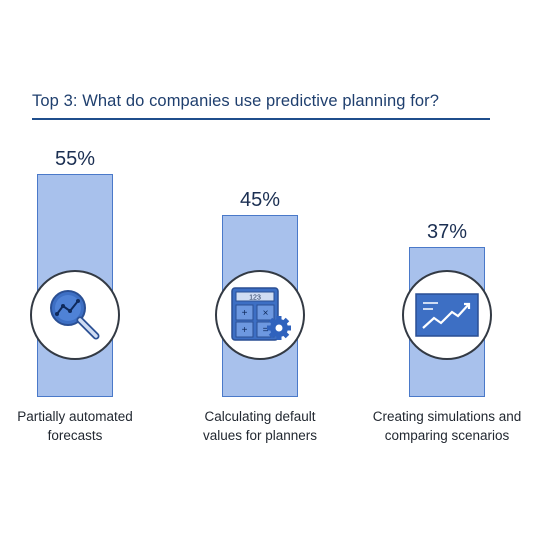 The width and height of the screenshot is (540, 540). I want to click on svg-text: 123, so click(255, 298).